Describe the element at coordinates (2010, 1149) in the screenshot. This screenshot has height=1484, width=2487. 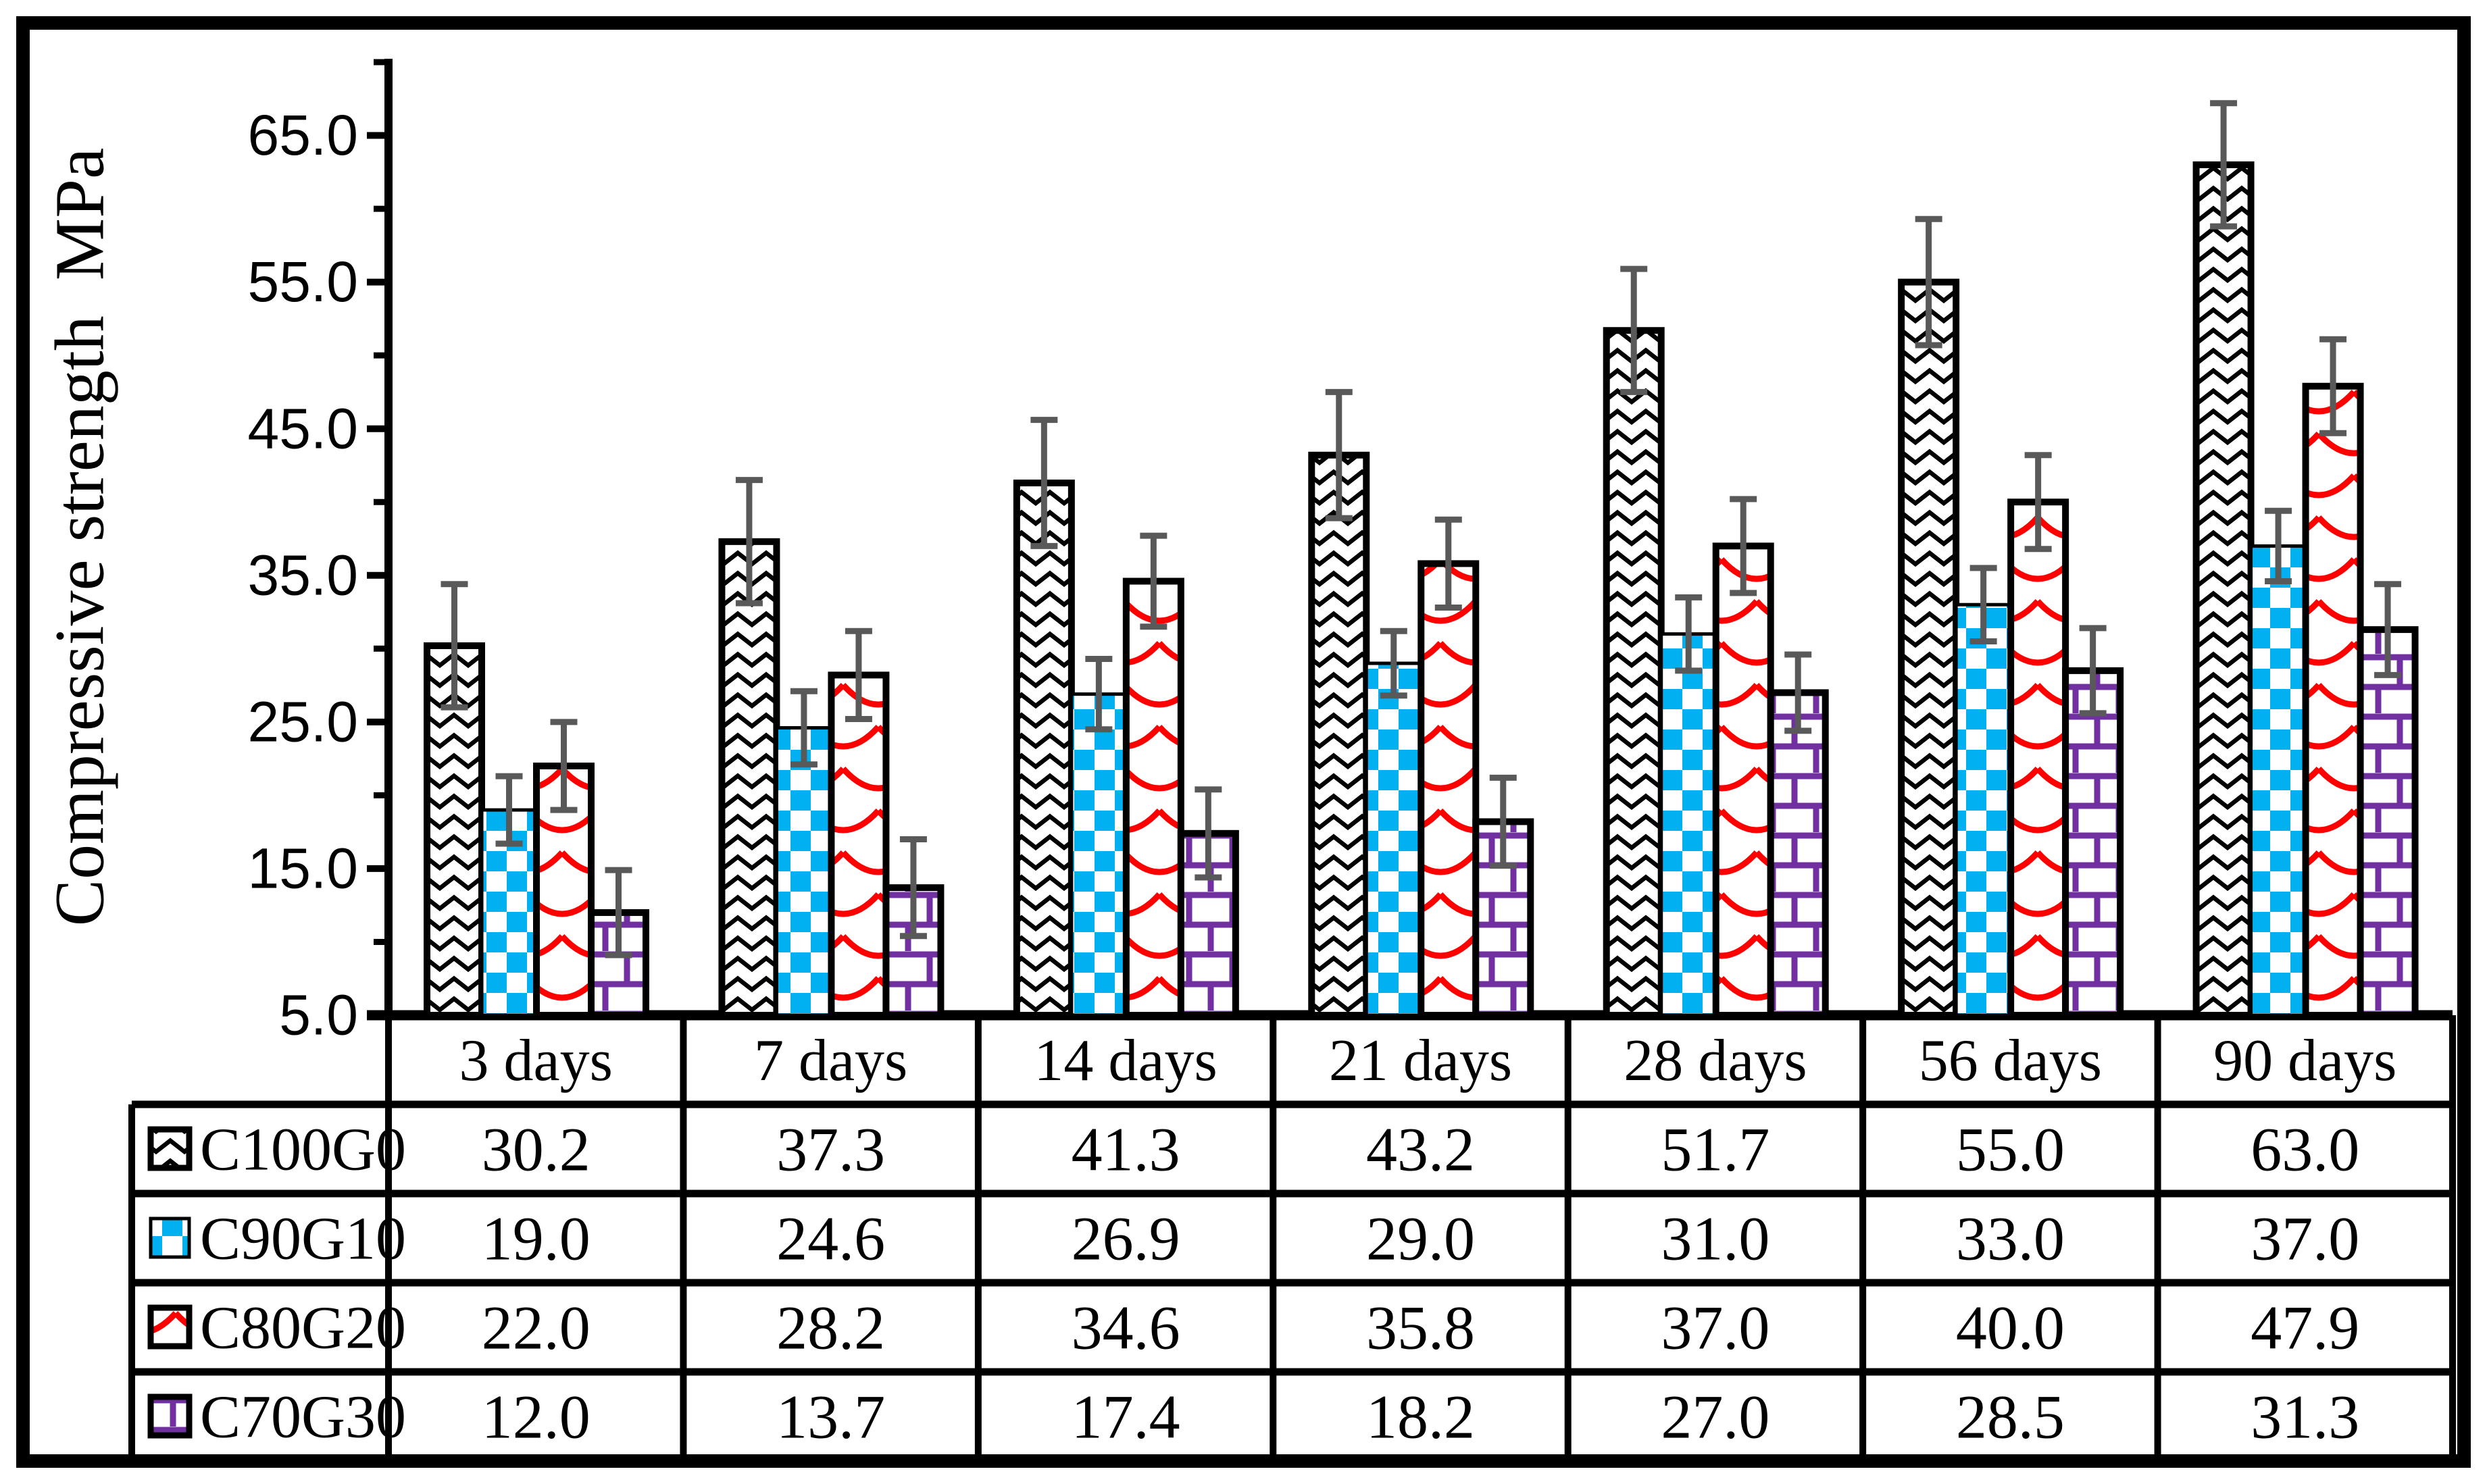
I see `table-value-C100G0-5: 55.0` at that location.